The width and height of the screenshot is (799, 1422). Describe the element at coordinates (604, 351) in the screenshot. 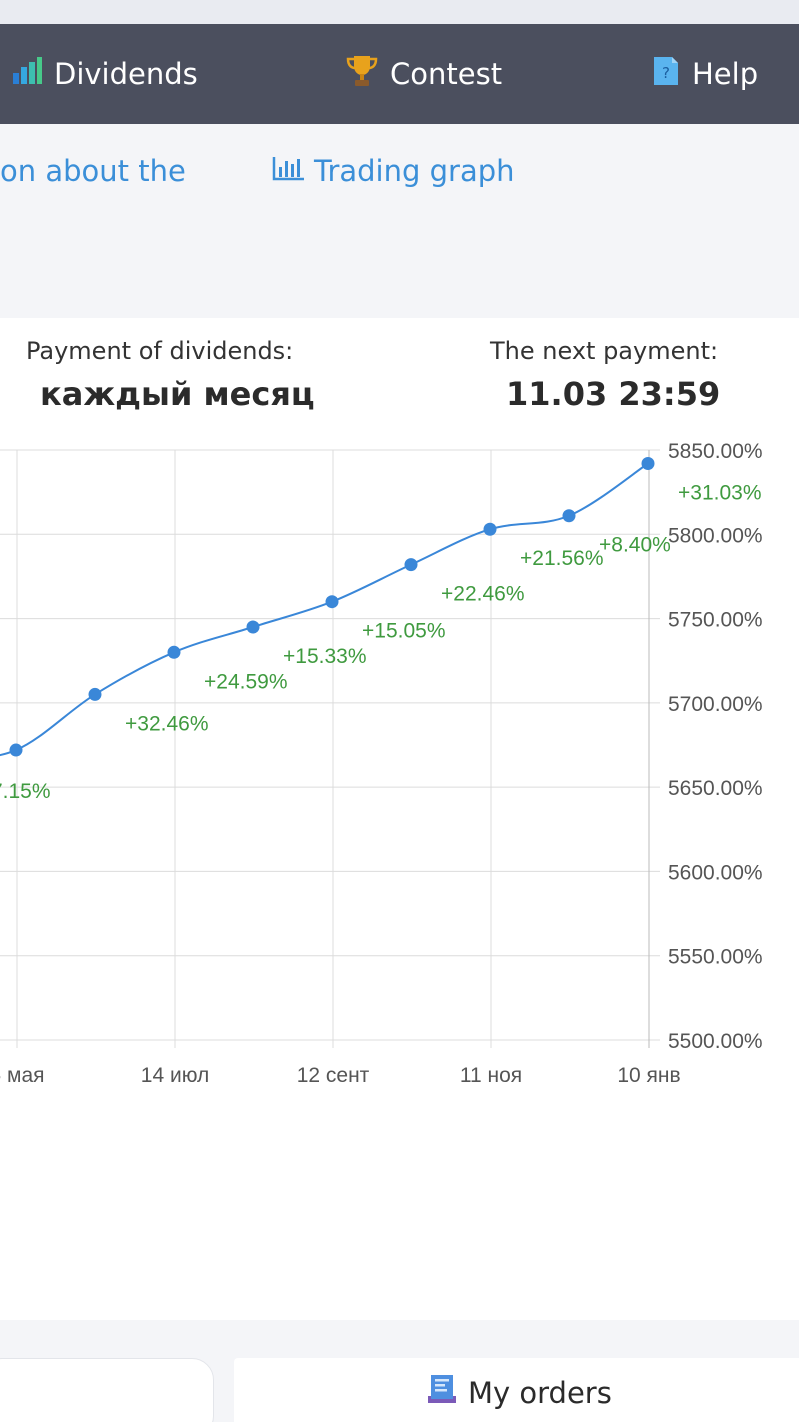

I see `next-payment-label: The next payment:` at that location.